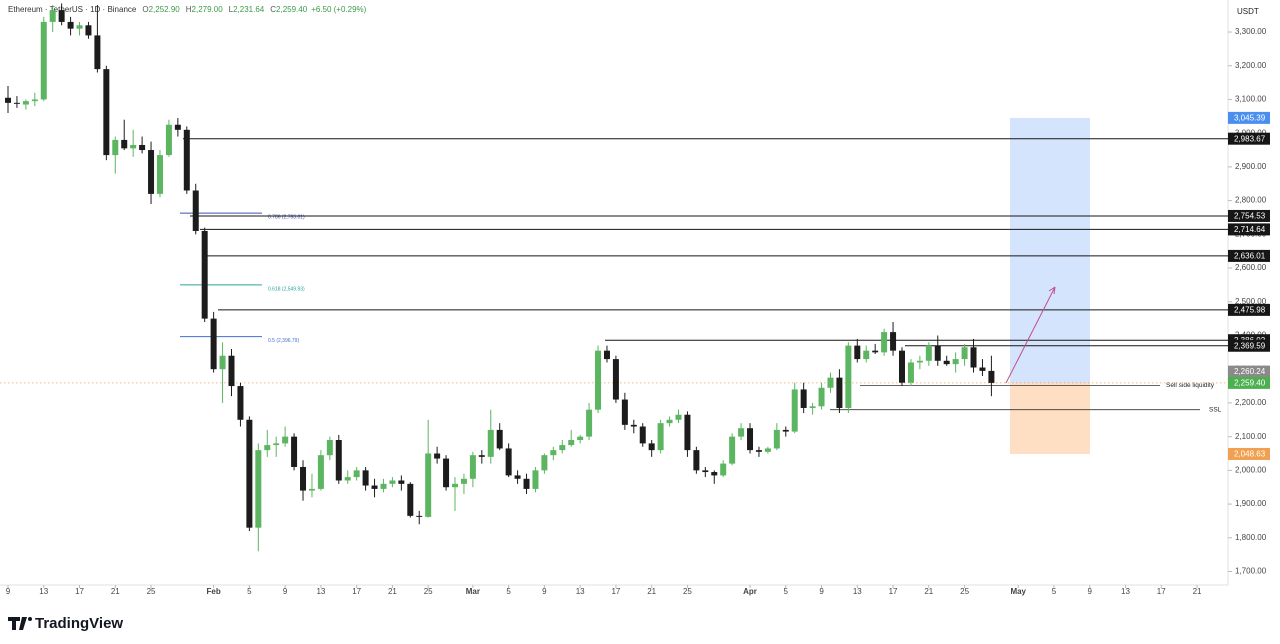  Describe the element at coordinates (283, 341) in the screenshot. I see `fib-label: 0.5 (2,396.79)` at that location.